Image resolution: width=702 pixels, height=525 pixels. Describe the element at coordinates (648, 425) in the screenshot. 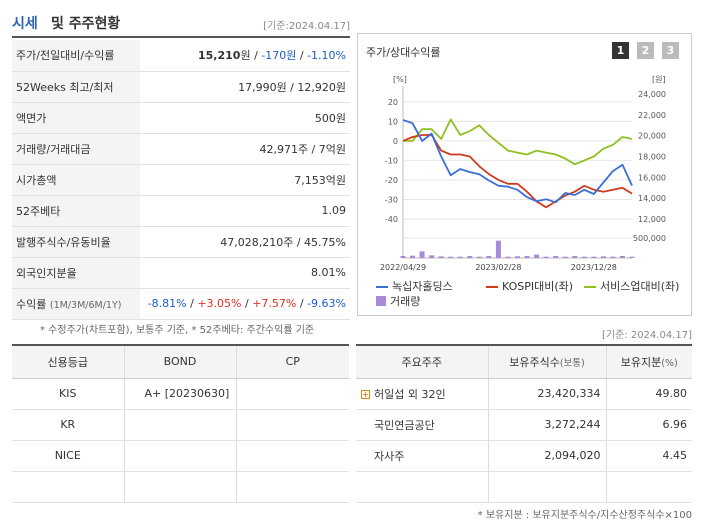

I see `holder-ratio: 6.96` at that location.